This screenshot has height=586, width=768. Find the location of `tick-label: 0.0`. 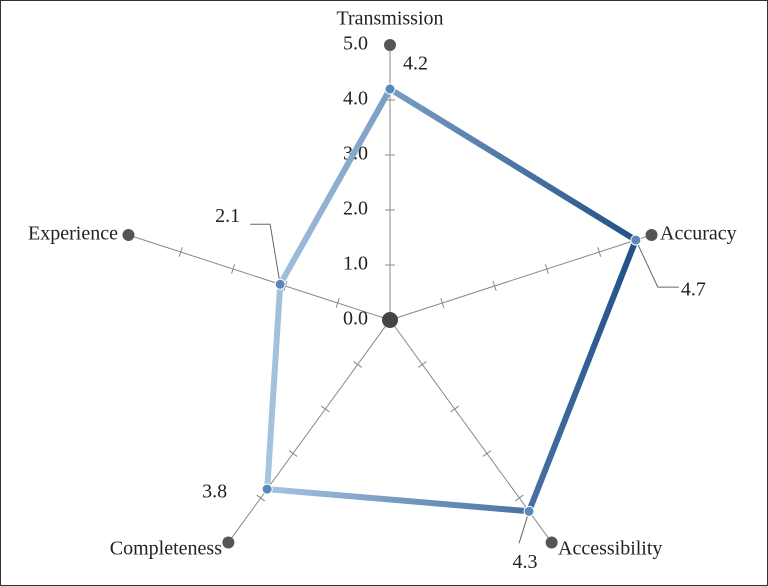

tick-label: 0.0 is located at coordinates (355, 319).